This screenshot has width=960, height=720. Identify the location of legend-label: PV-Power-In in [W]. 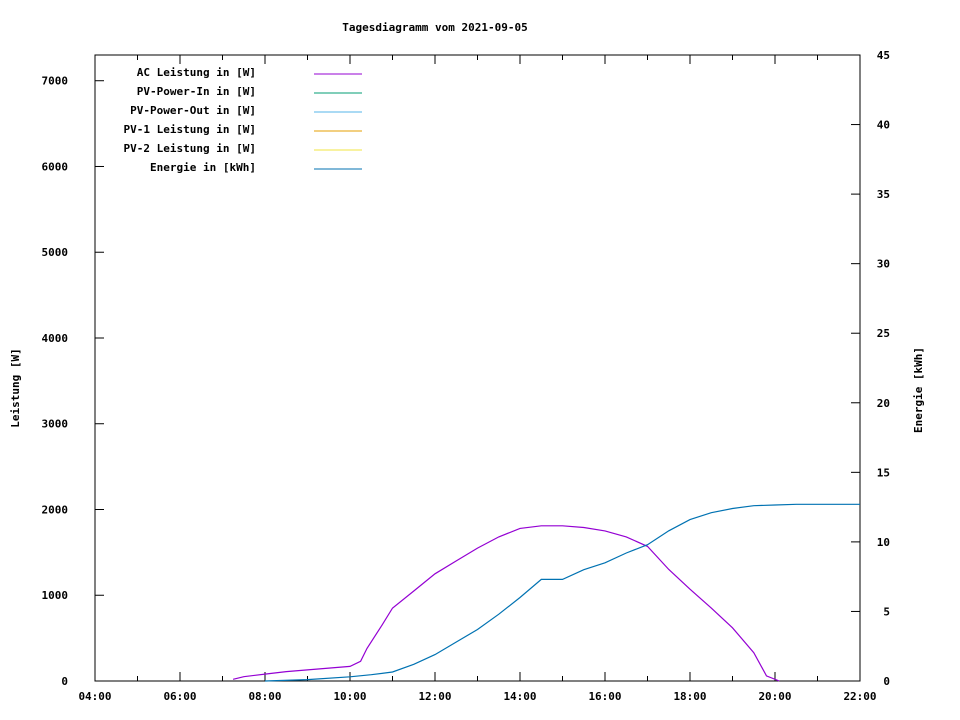
(196, 91).